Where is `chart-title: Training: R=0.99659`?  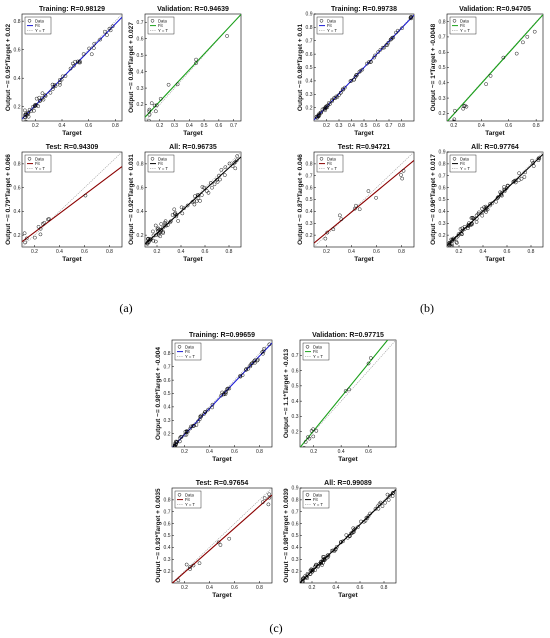
chart-title: Training: R=0.99659 is located at coordinates (222, 335).